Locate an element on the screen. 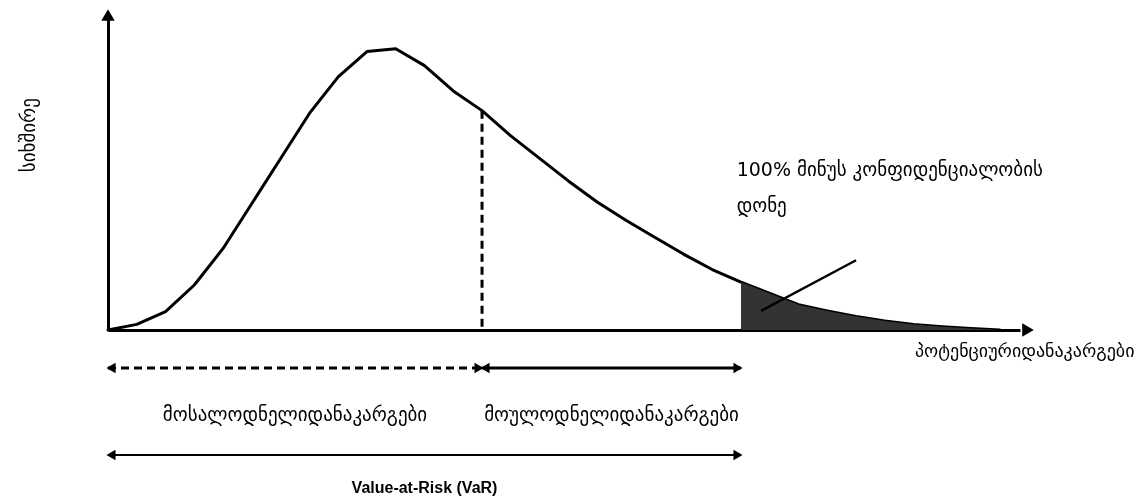  text: მოულოდნელიდანაკარგები is located at coordinates (611, 414).